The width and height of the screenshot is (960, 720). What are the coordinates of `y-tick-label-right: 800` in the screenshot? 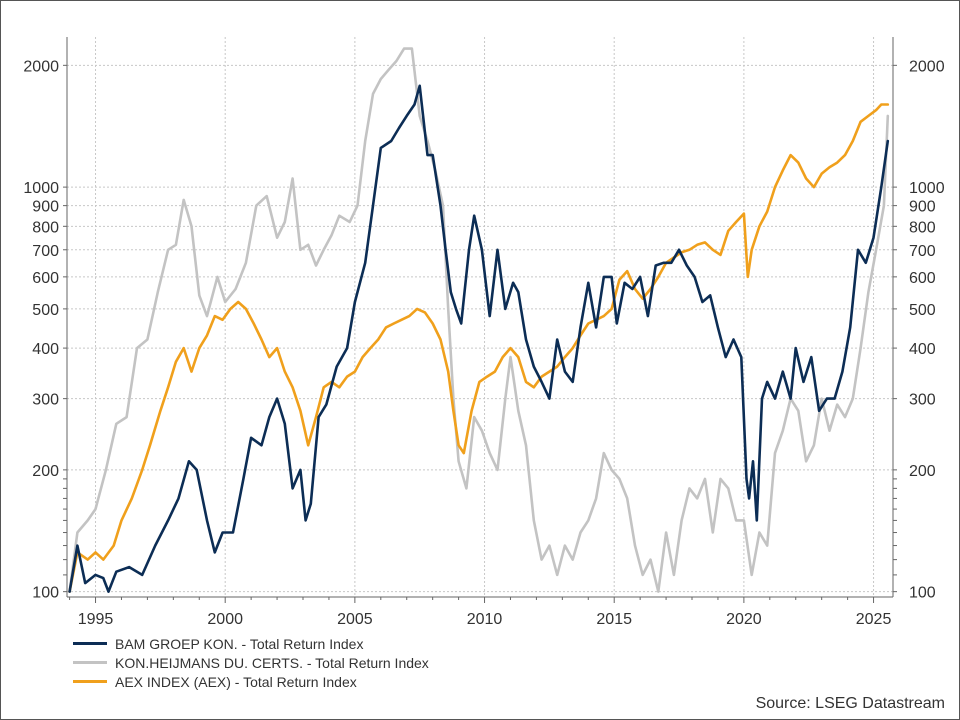 It's located at (922, 227).